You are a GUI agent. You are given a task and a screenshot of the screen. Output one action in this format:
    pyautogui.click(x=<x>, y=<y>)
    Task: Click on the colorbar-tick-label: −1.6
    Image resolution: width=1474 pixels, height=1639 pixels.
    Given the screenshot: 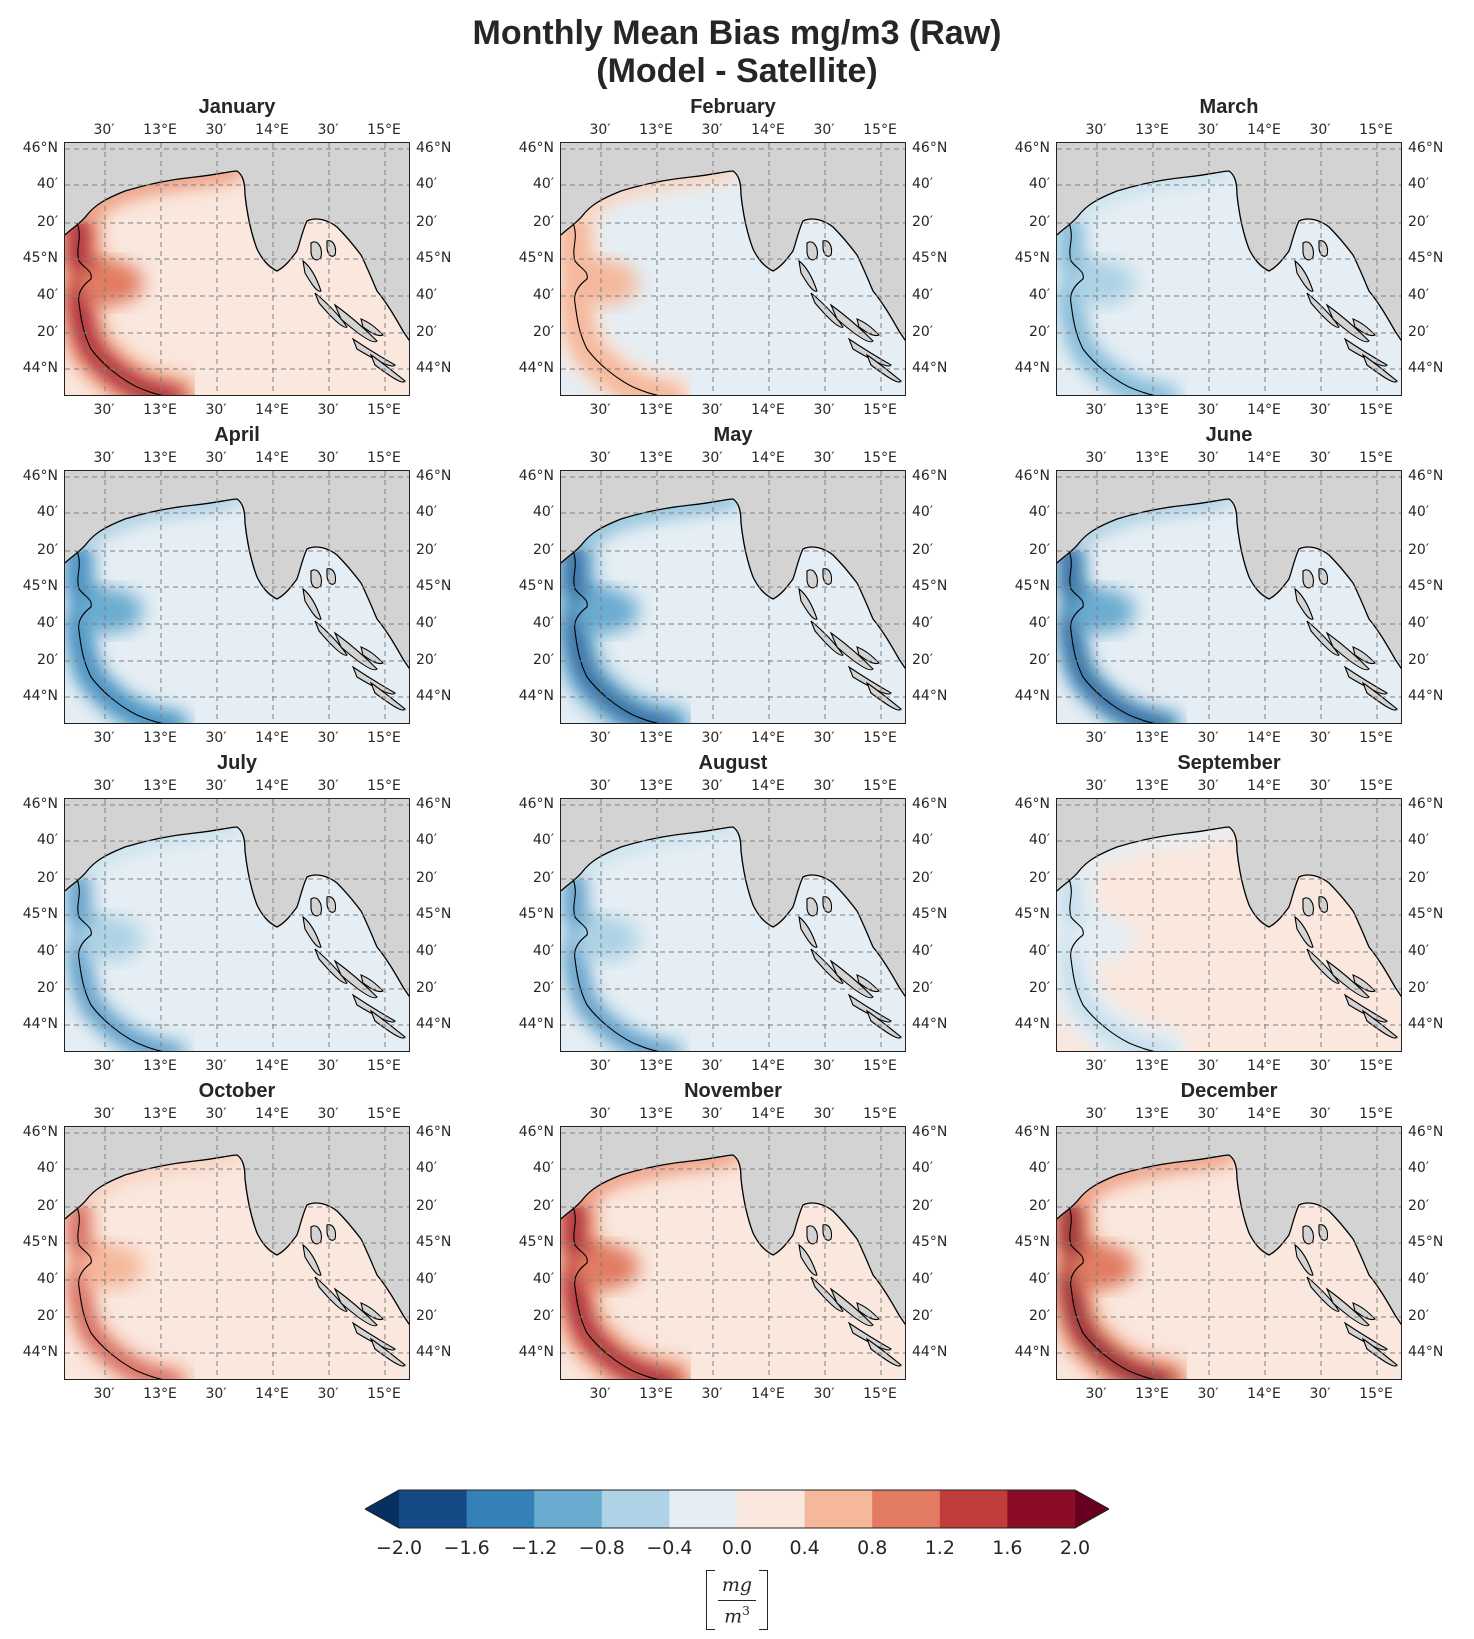 What is the action you would take?
    pyautogui.click(x=466, y=1548)
    